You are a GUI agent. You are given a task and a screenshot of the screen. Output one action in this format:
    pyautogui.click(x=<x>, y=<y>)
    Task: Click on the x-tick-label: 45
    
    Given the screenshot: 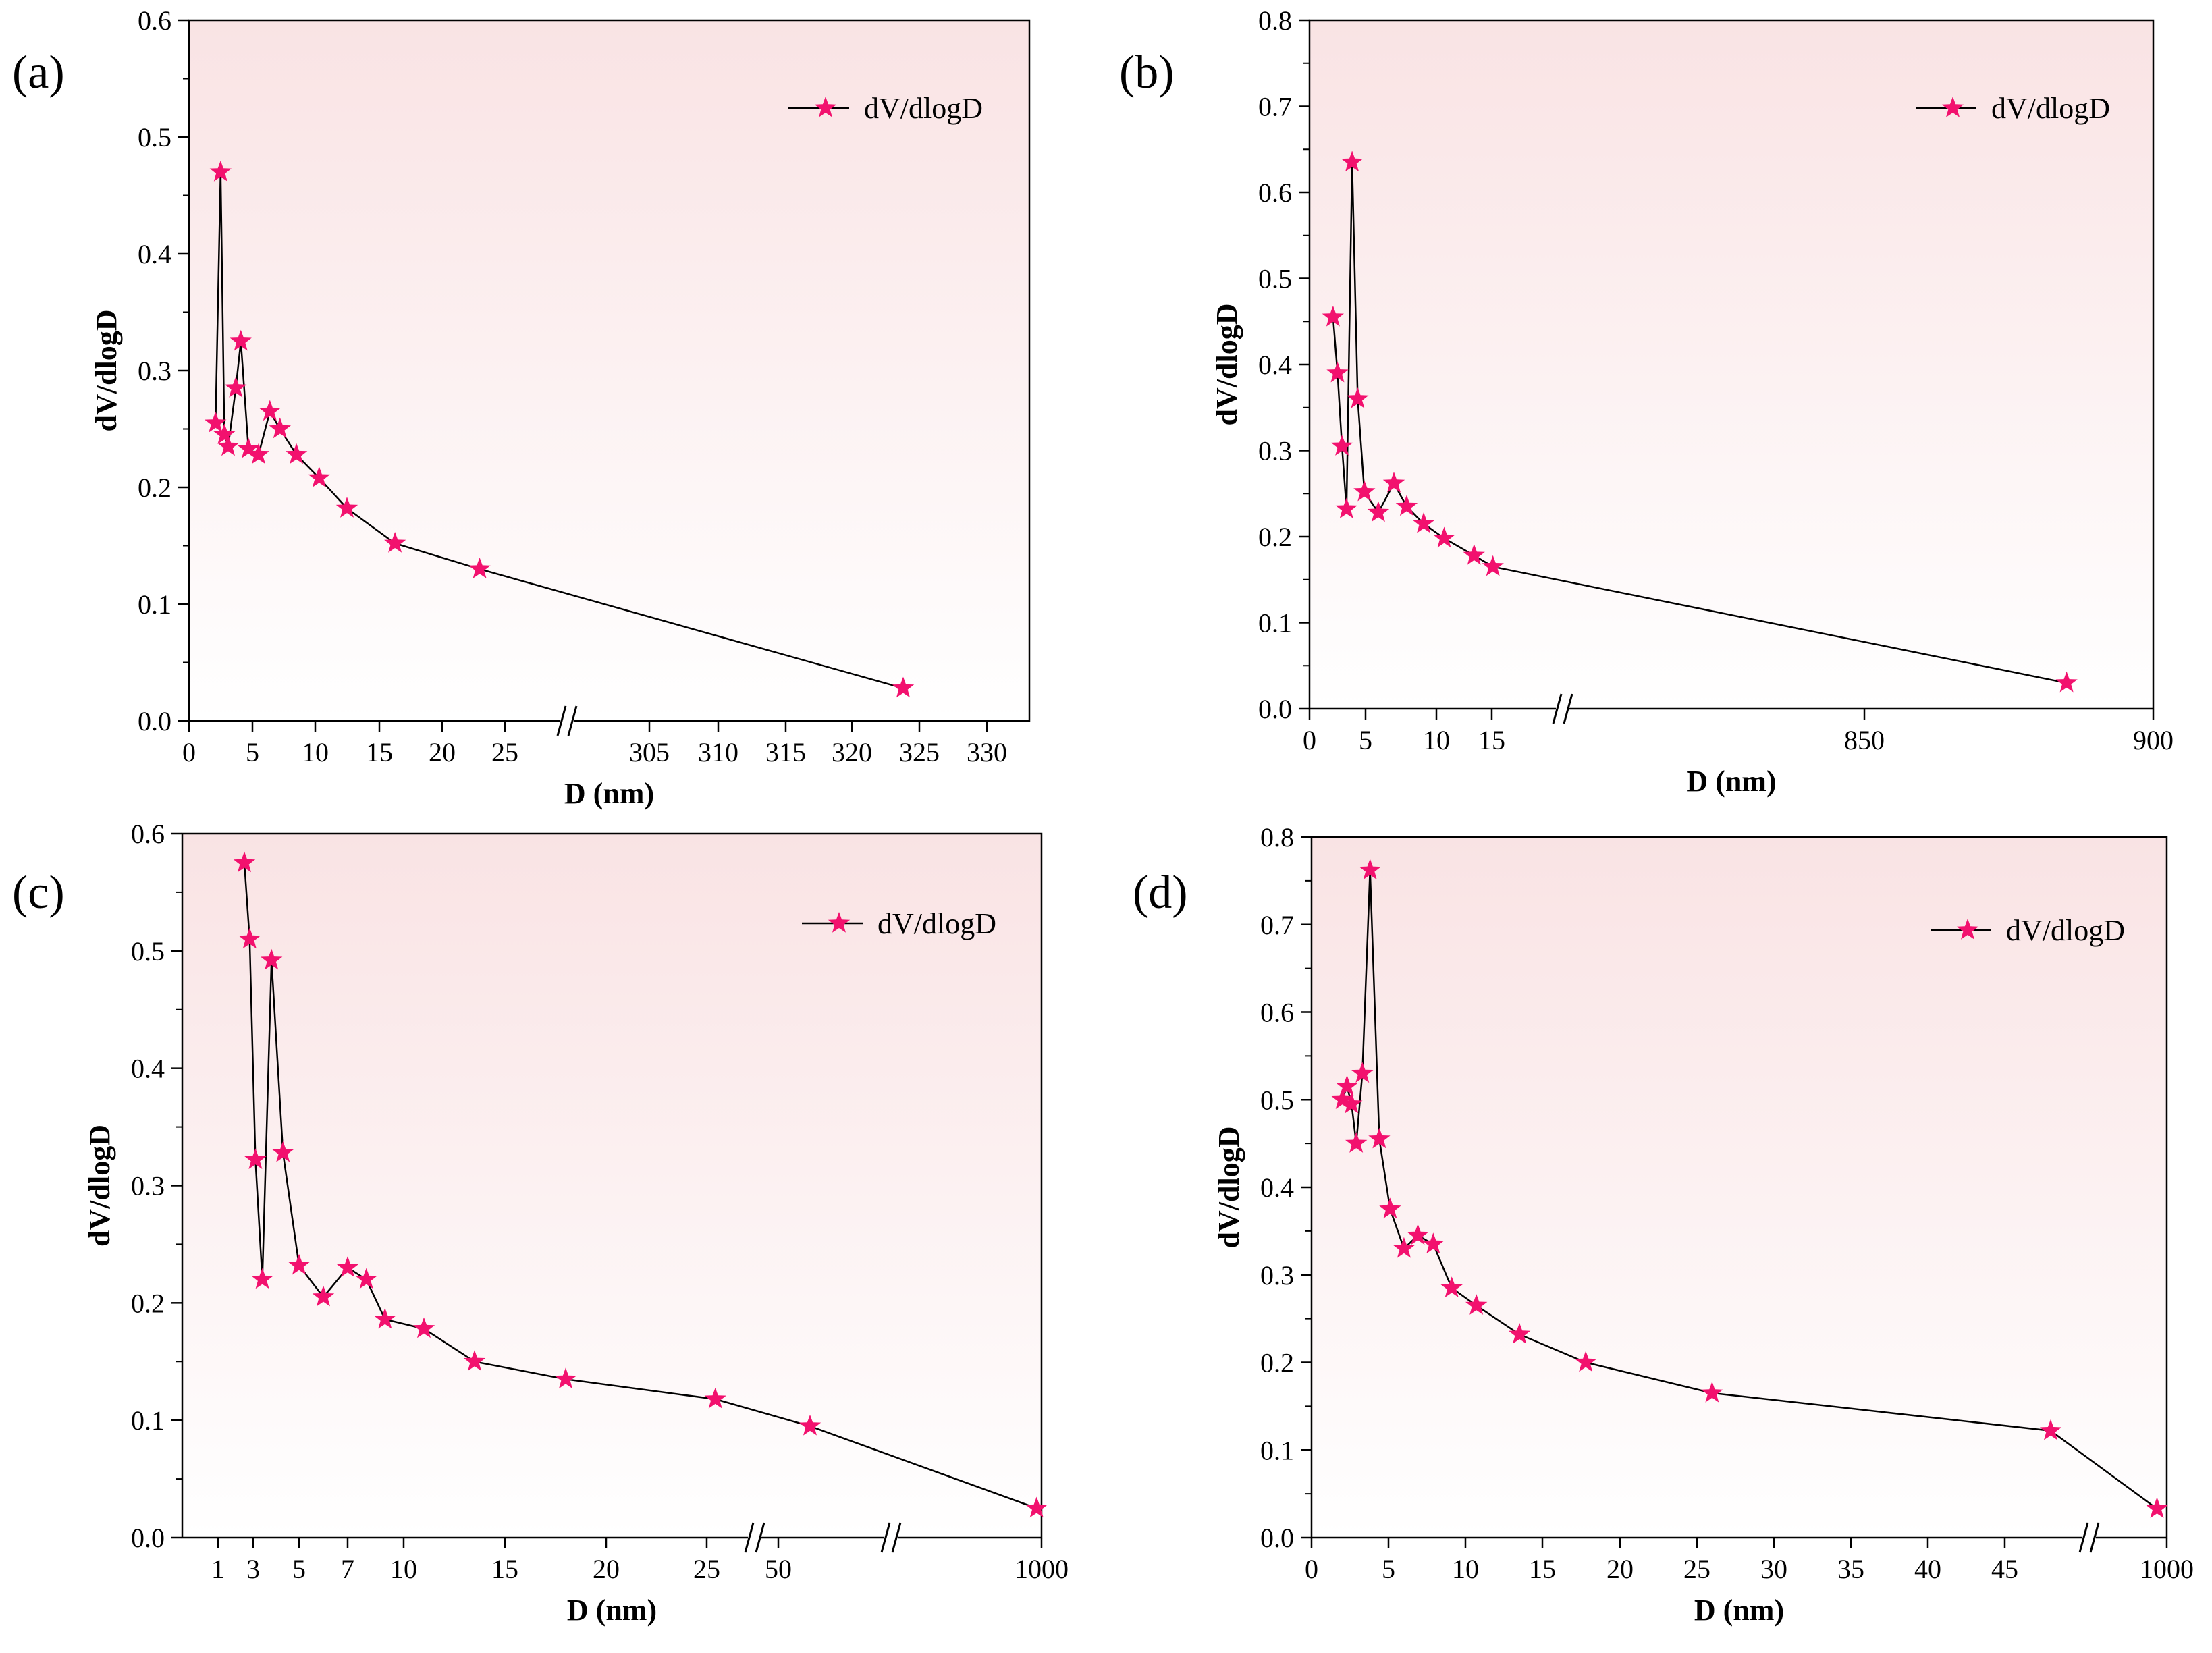 What is the action you would take?
    pyautogui.click(x=2005, y=1569)
    